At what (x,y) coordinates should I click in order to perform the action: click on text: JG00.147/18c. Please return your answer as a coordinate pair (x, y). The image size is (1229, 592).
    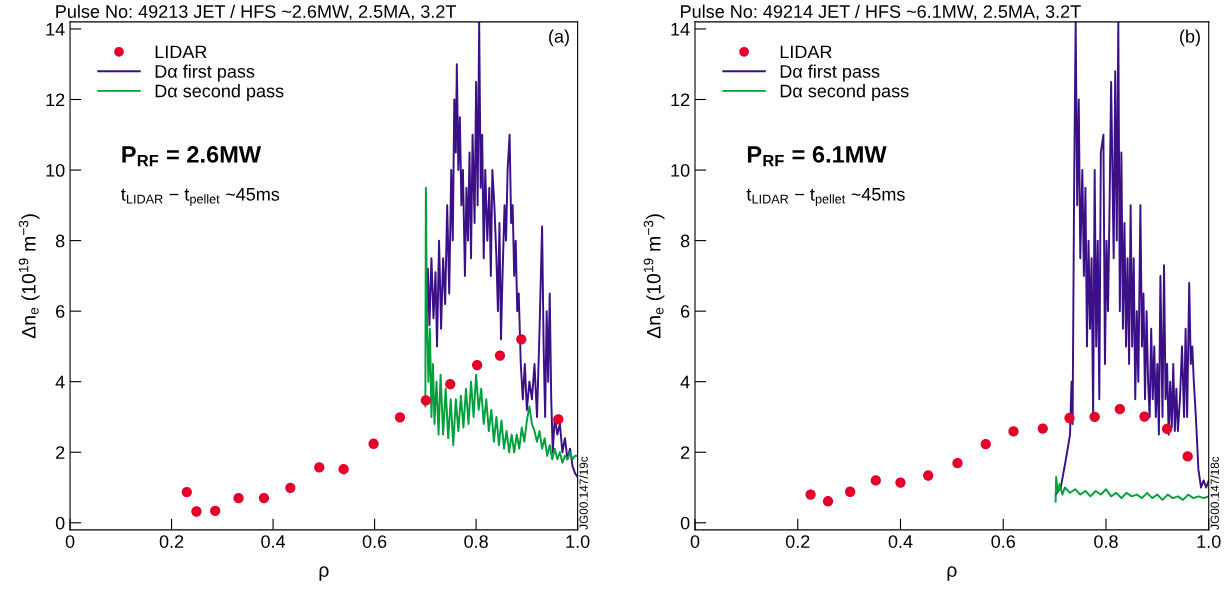
    Looking at the image, I should click on (1214, 493).